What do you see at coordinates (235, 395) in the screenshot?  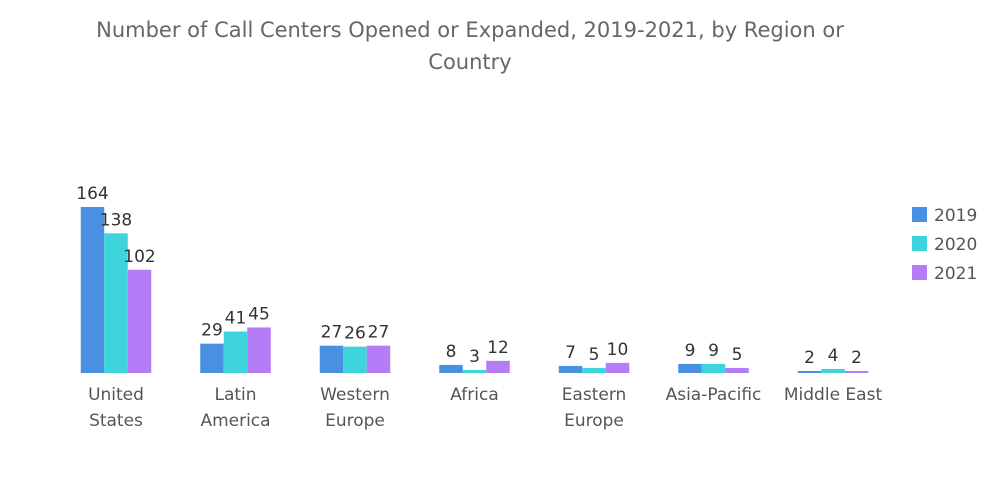 I see `x-tick-label: Latin` at bounding box center [235, 395].